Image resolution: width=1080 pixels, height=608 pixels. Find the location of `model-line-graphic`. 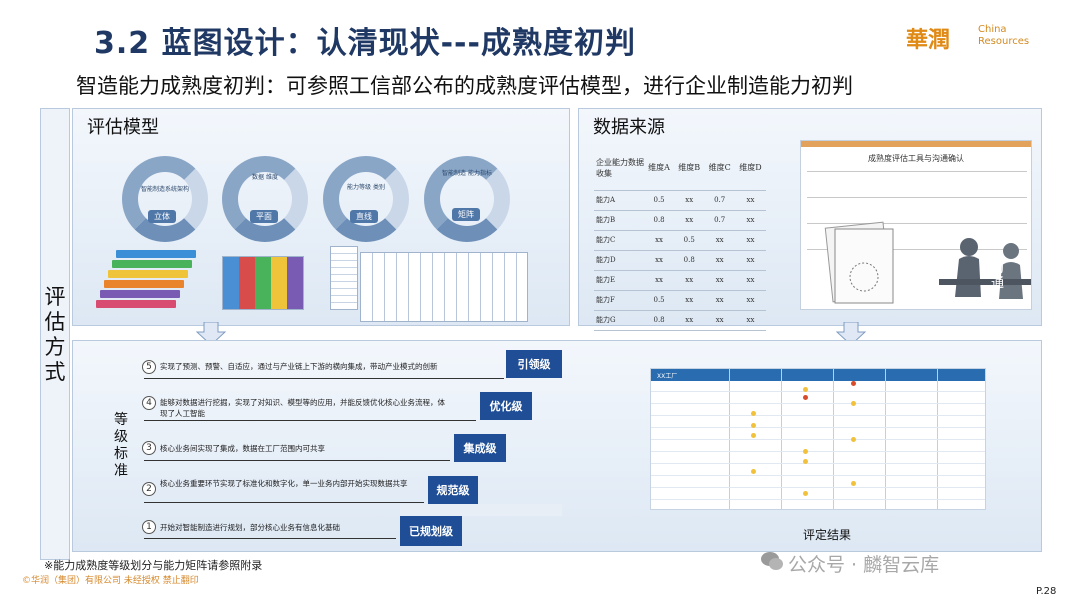

model-line-graphic is located at coordinates (344, 278).